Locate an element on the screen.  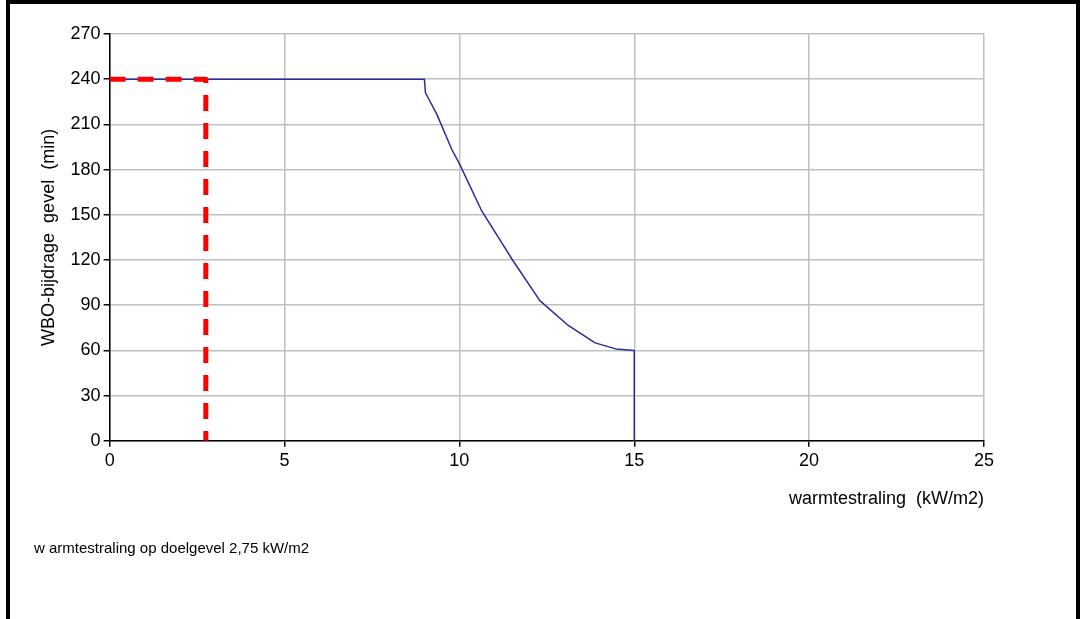
y-tick-label: 120 is located at coordinates (85, 258).